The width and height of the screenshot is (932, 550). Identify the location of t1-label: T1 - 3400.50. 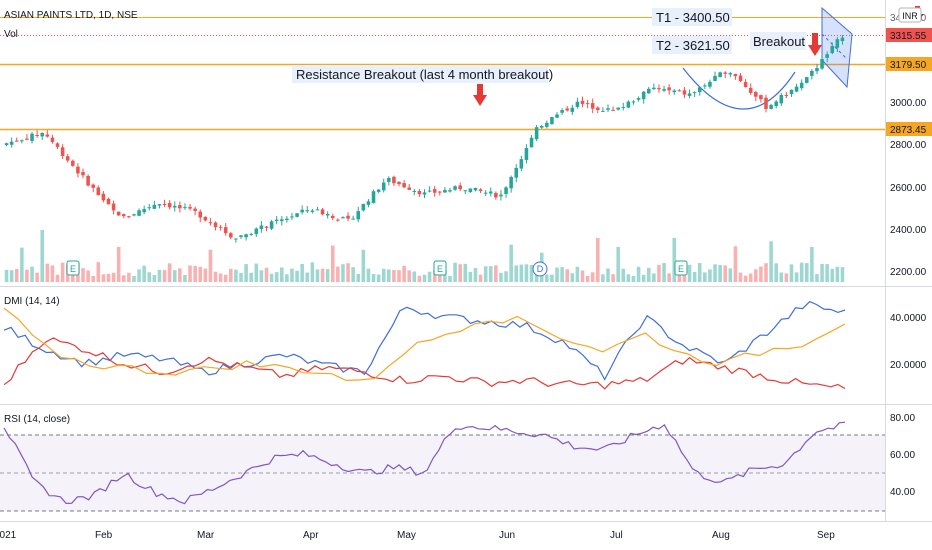
(693, 17).